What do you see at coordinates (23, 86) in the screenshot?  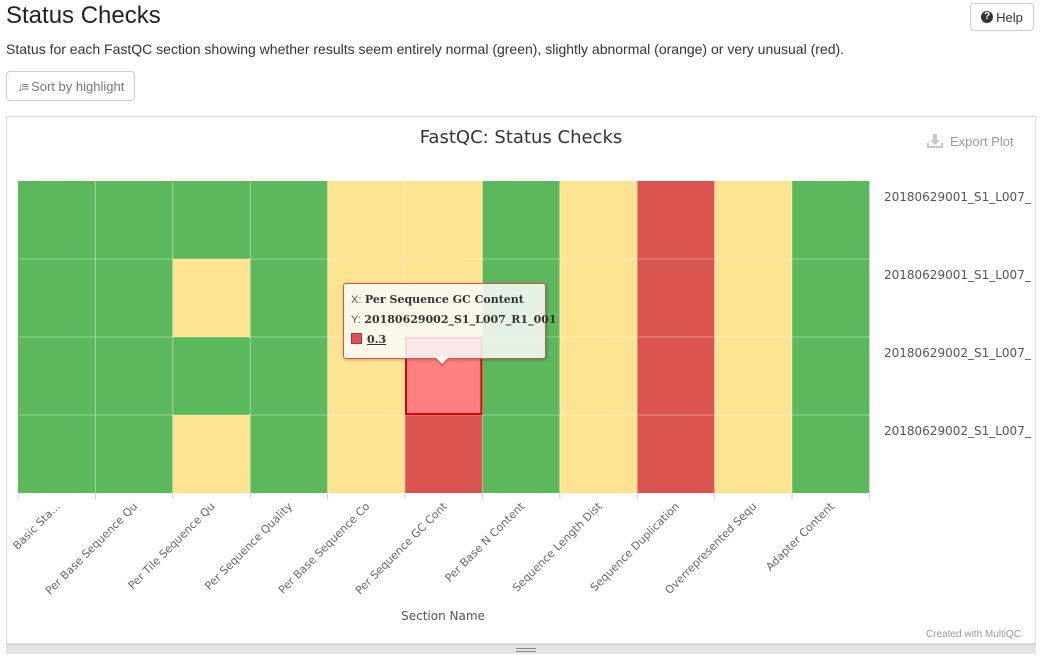 I see `sort-icon: ↓≡` at bounding box center [23, 86].